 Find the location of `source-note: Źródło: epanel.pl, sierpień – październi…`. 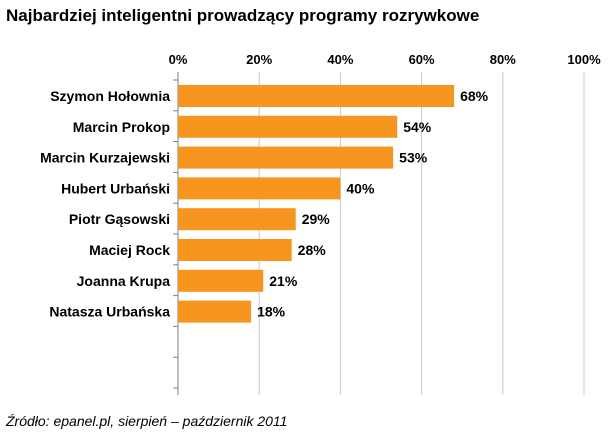

source-note: Źródło: epanel.pl, sierpień – październi… is located at coordinates (147, 421).